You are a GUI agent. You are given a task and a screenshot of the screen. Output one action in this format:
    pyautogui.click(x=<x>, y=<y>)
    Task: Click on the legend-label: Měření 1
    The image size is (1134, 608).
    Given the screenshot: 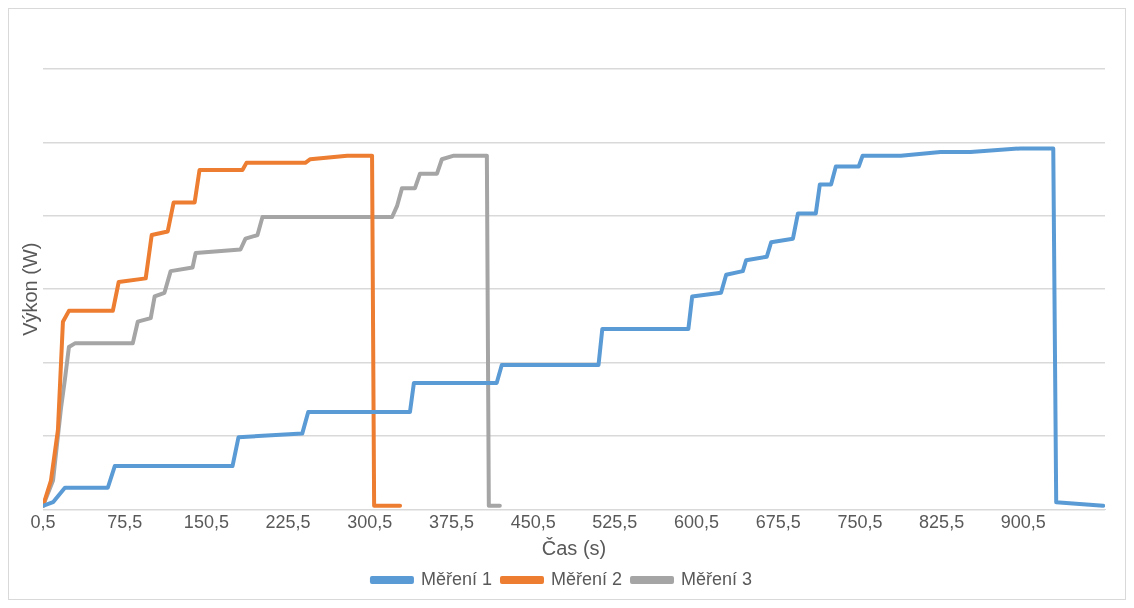 What is the action you would take?
    pyautogui.click(x=456, y=578)
    